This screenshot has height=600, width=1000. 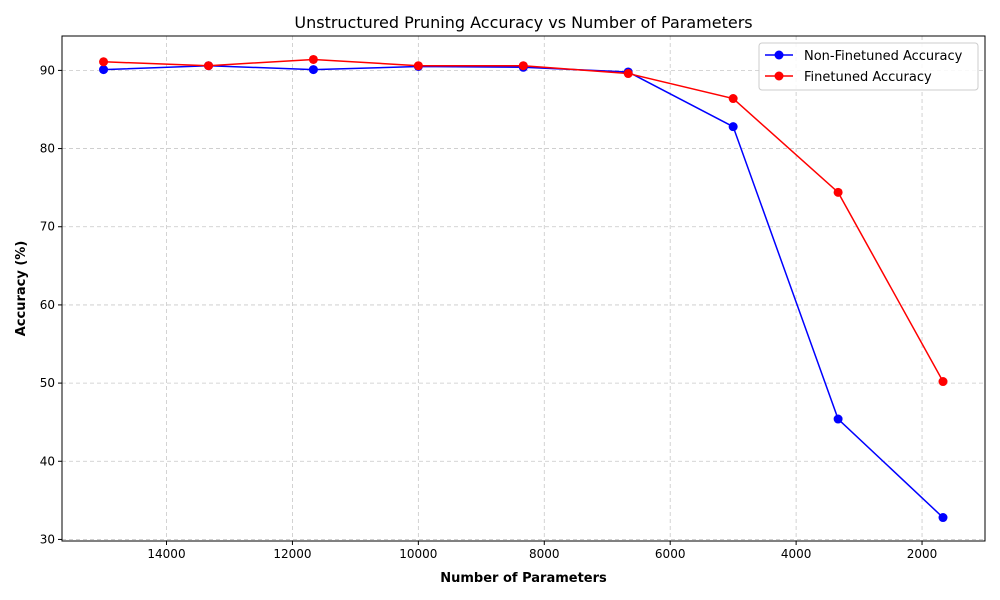 I want to click on y-tick-label: 30, so click(x=47, y=539).